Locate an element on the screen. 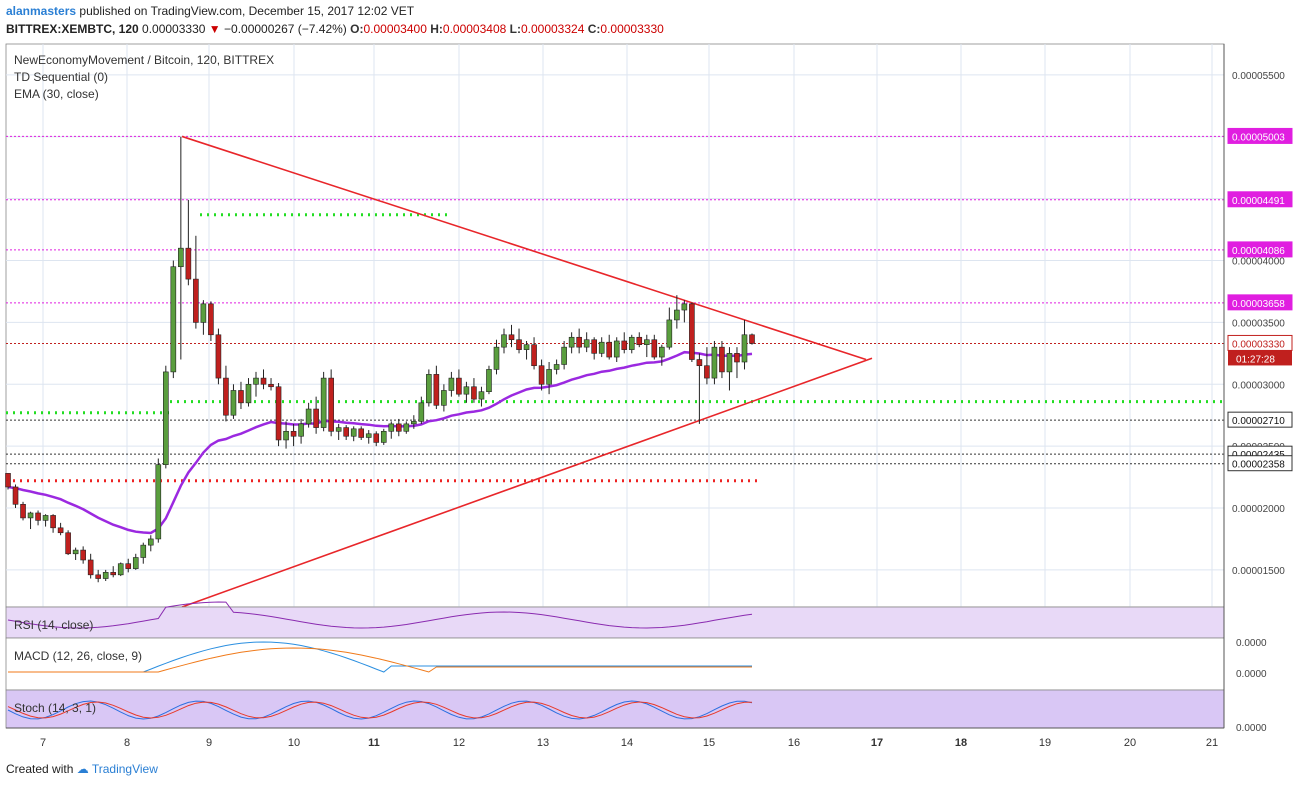 The image size is (1300, 787). ema-line is located at coordinates (380, 442).